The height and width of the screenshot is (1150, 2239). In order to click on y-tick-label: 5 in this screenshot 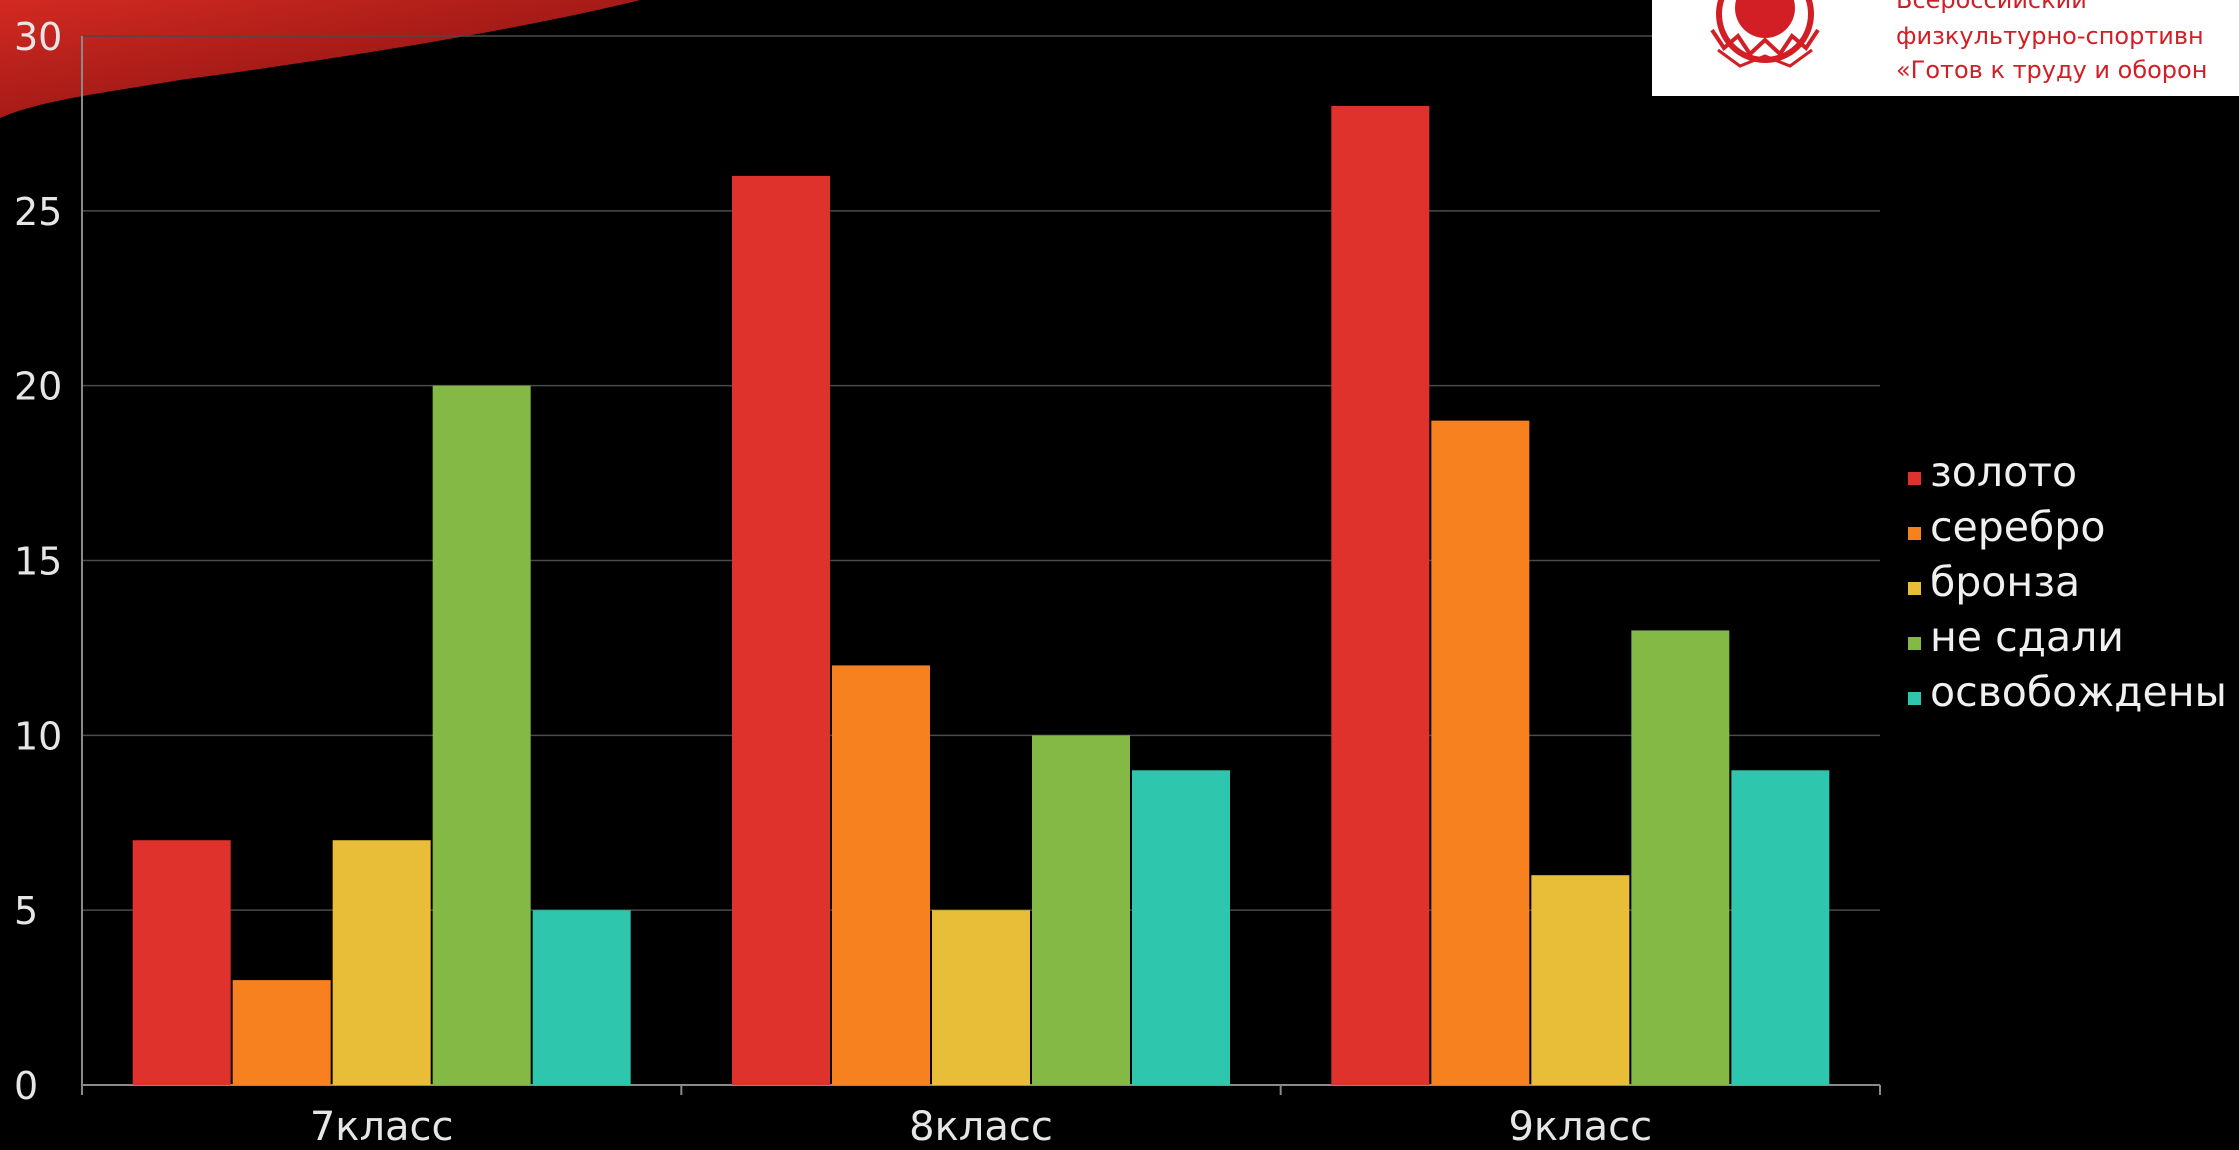, I will do `click(26, 911)`.